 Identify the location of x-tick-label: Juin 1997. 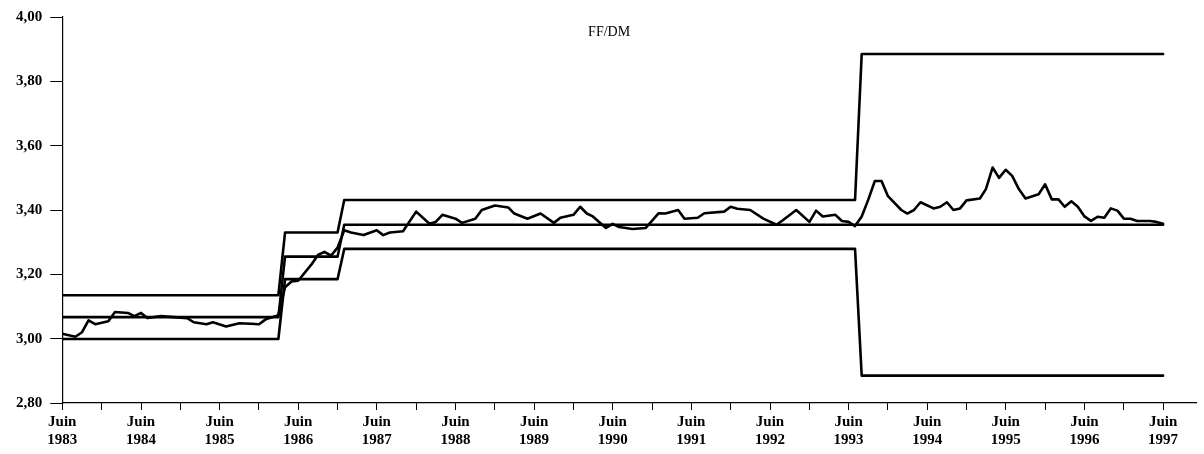
(1163, 429).